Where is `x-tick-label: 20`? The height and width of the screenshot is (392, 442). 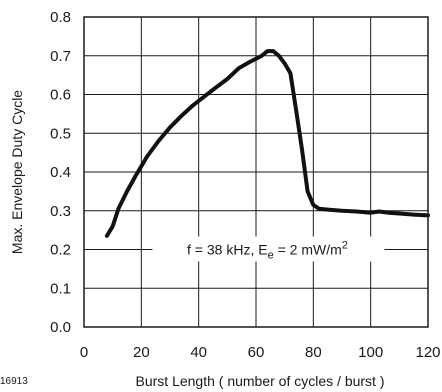
x-tick-label: 20 is located at coordinates (141, 352).